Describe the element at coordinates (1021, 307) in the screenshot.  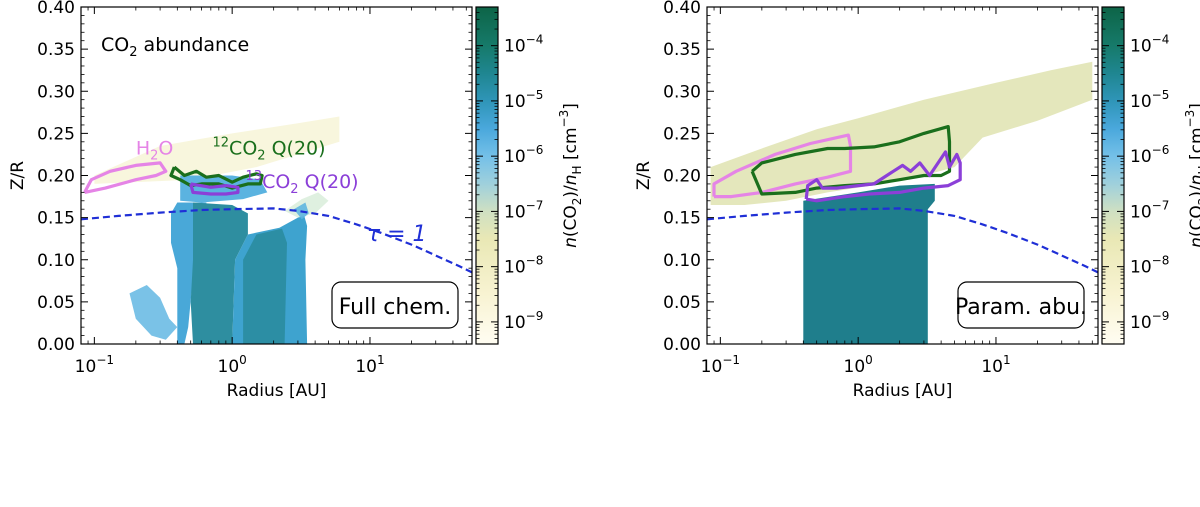
I see `model-label: Param. abu.` at that location.